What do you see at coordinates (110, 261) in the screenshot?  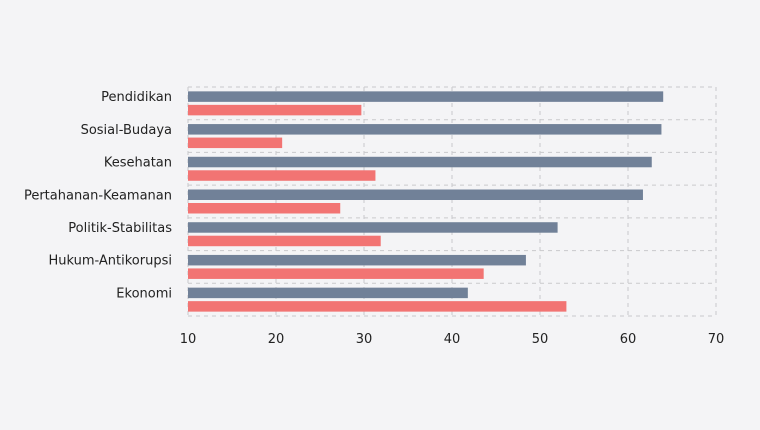 I see `category-label: Hukum-Antikorupsi` at bounding box center [110, 261].